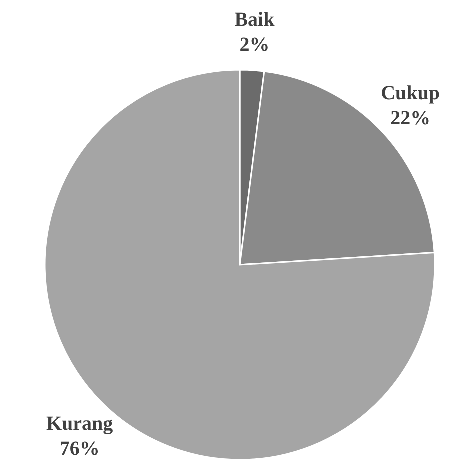 The image size is (469, 473). I want to click on data-label: 22%, so click(410, 118).